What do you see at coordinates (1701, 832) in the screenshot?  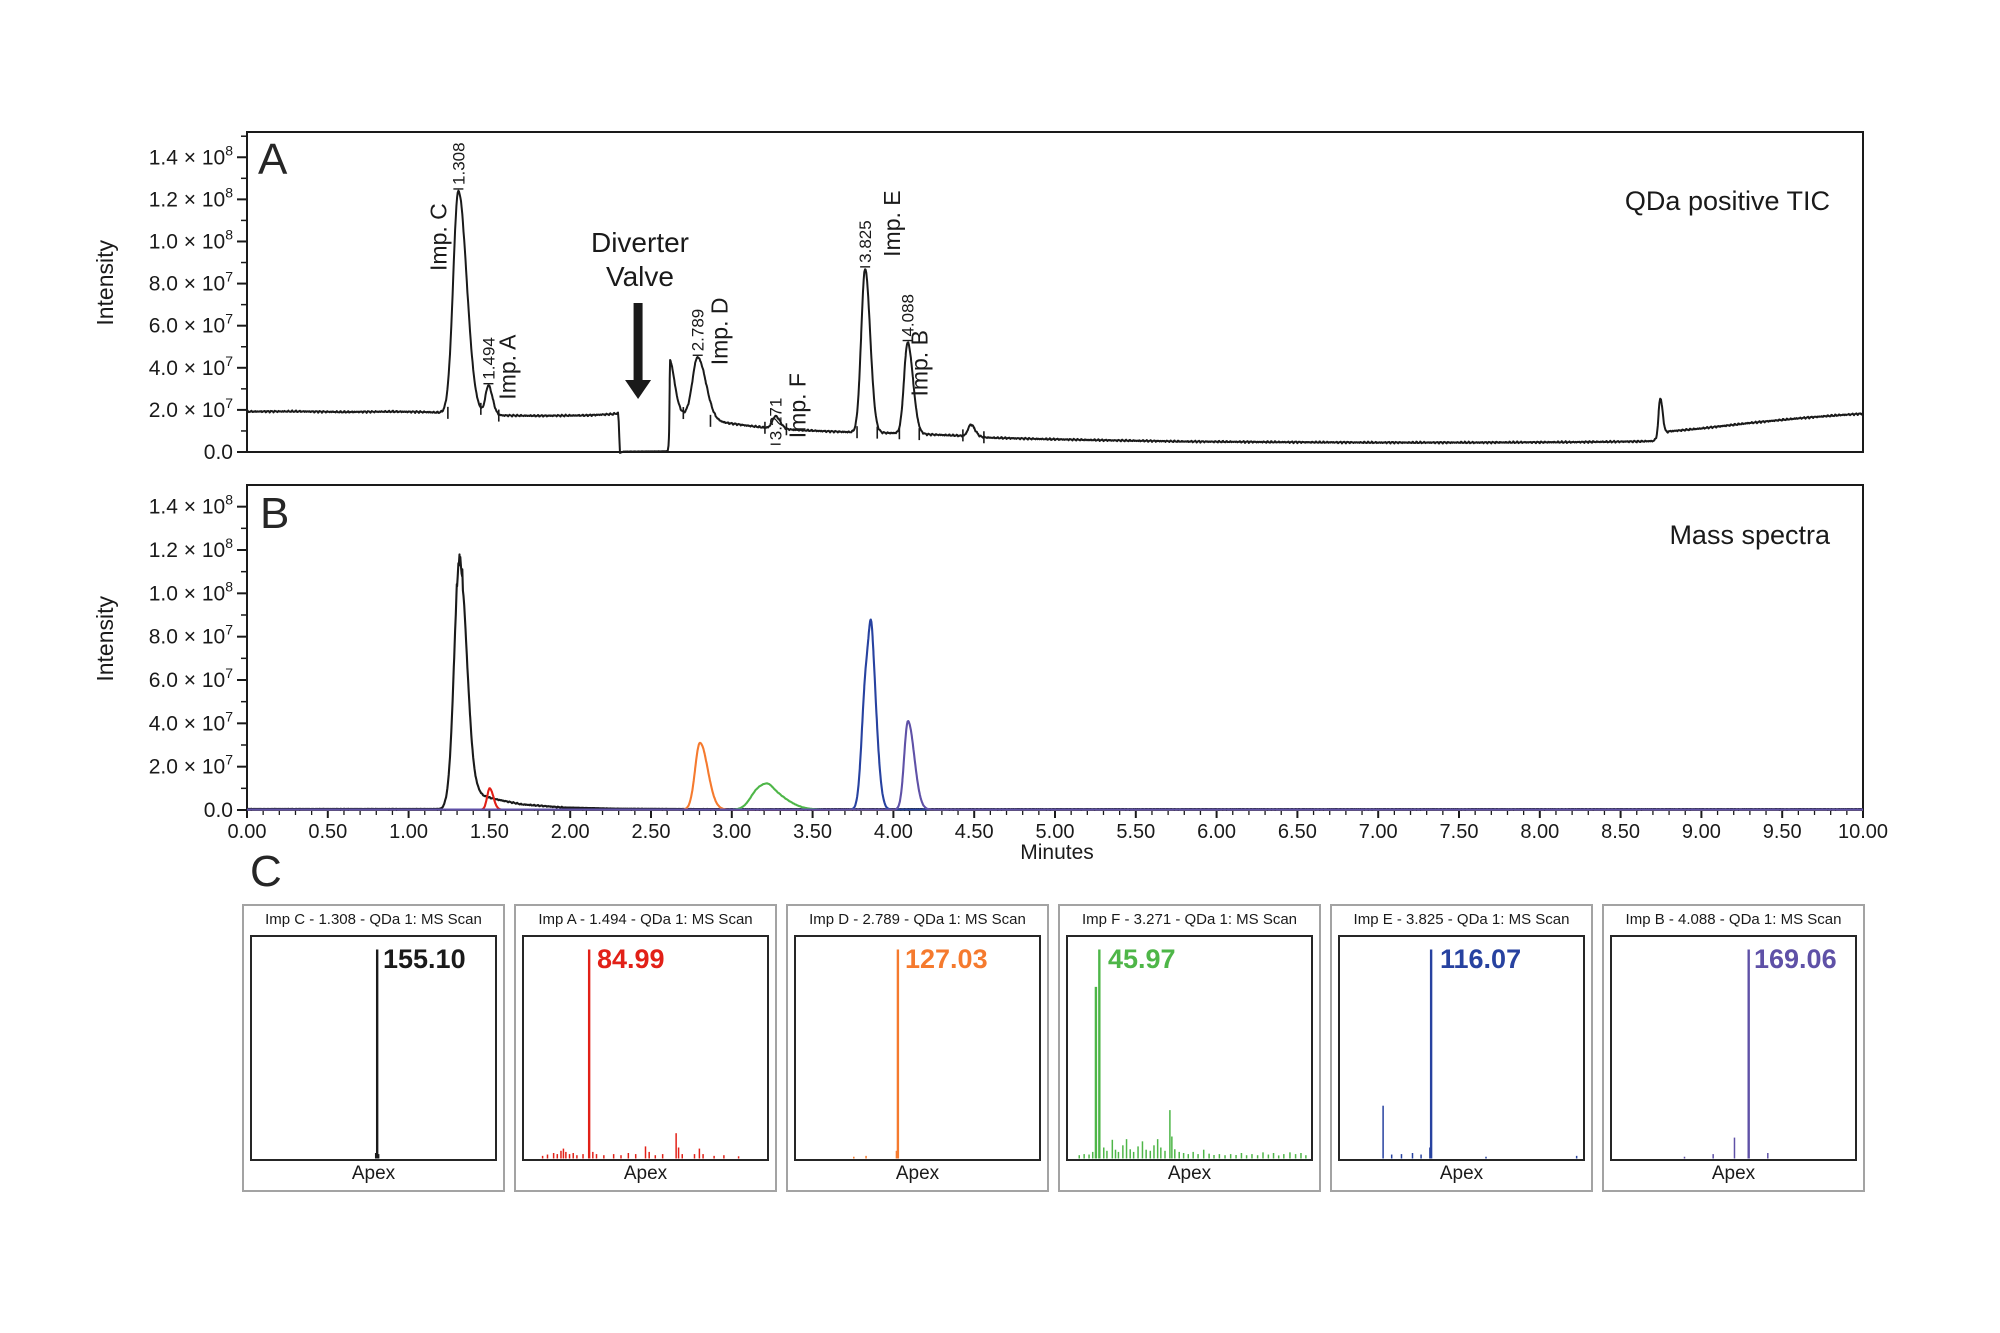 I see `x-axis-tick-label: 9.00` at bounding box center [1701, 832].